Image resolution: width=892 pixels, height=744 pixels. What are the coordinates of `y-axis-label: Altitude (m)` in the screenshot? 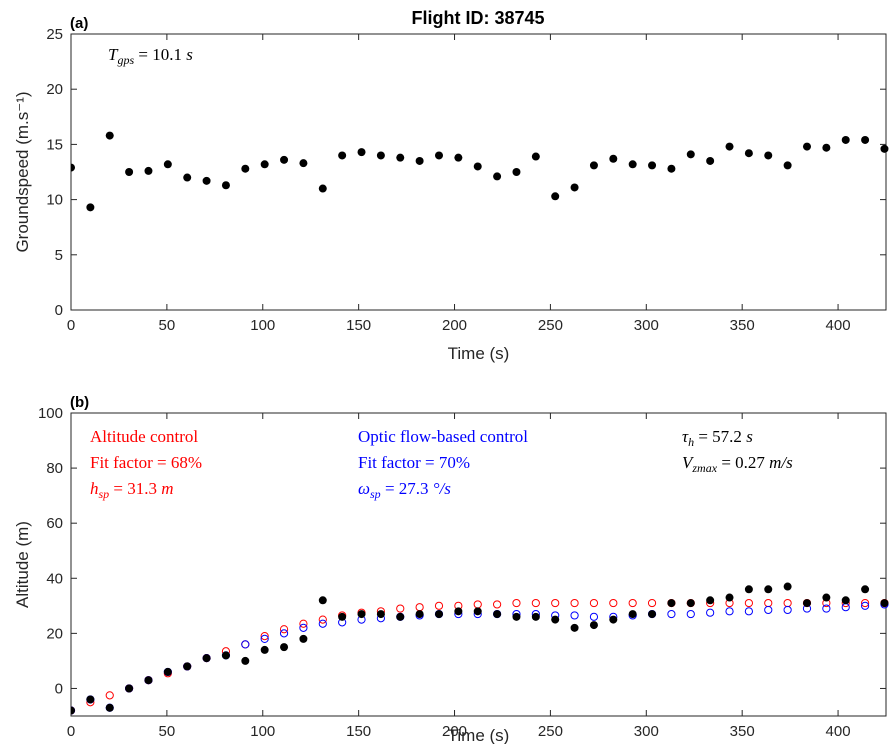 It's located at (22, 564).